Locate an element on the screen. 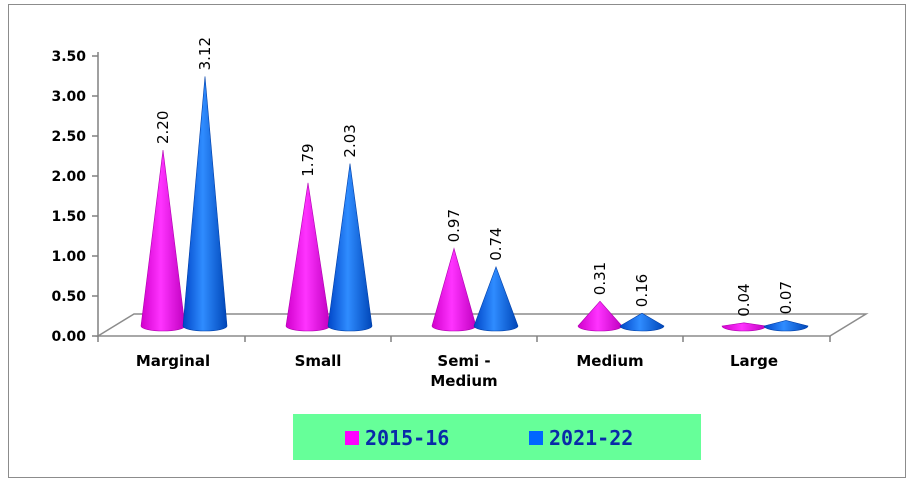 The height and width of the screenshot is (484, 914). data-label: 0.16 is located at coordinates (642, 290).